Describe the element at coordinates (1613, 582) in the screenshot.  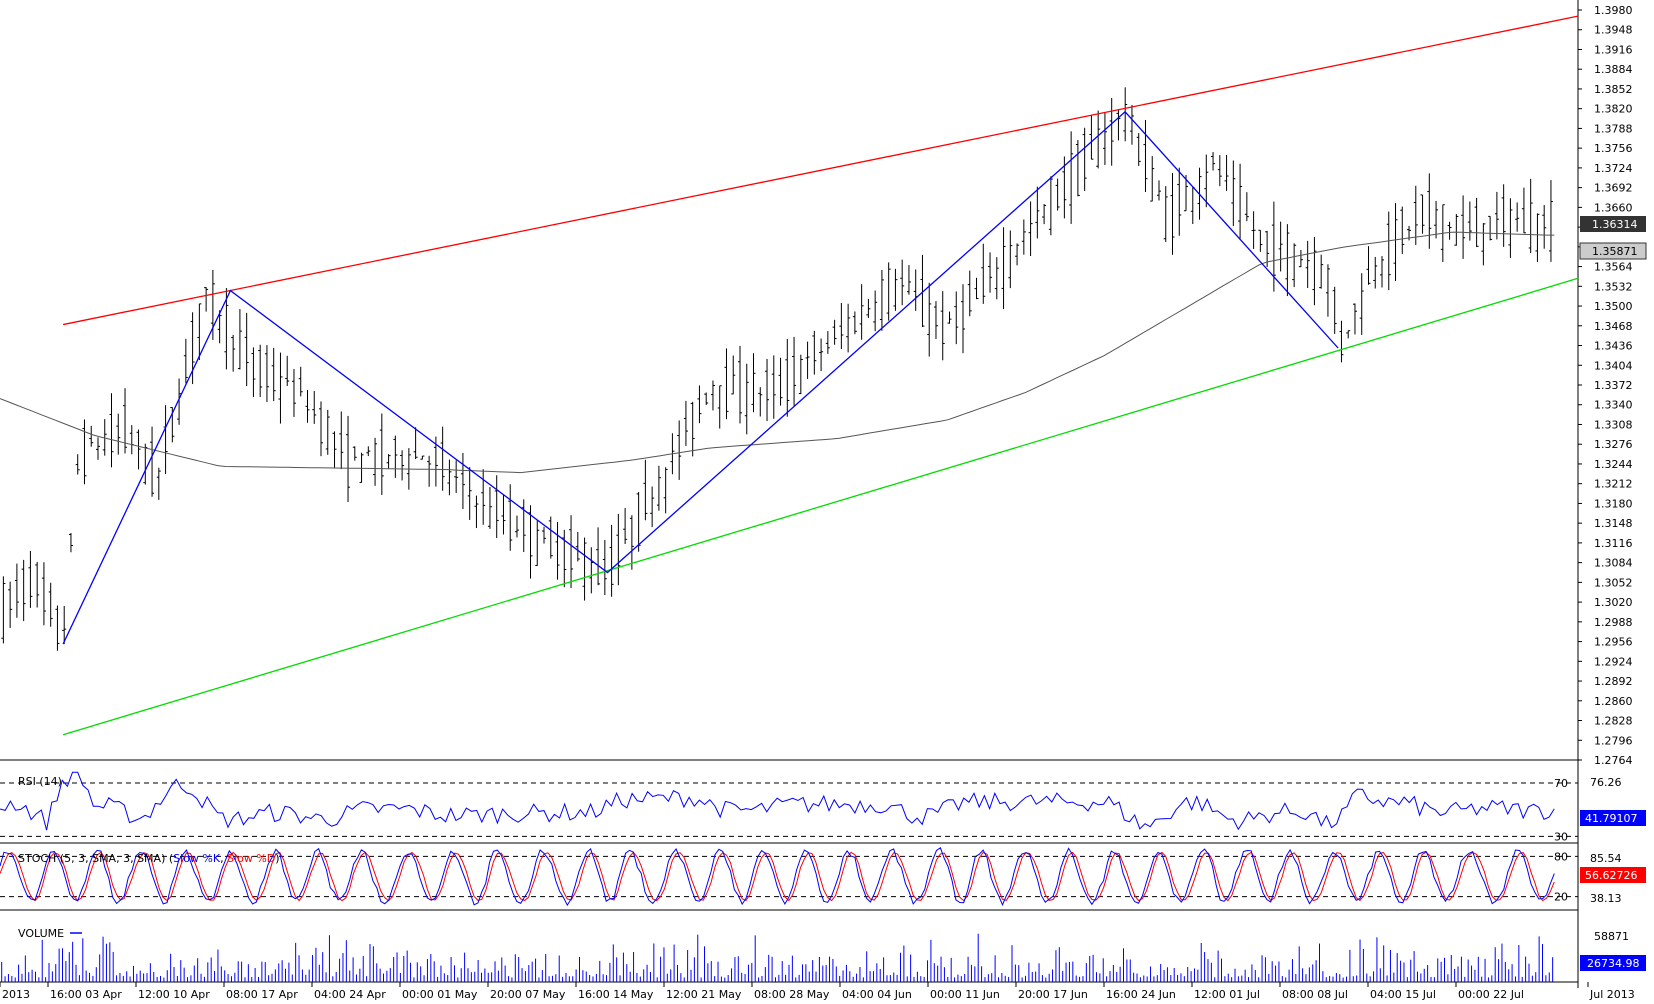
I see `price-tick-label: 1.3052` at that location.